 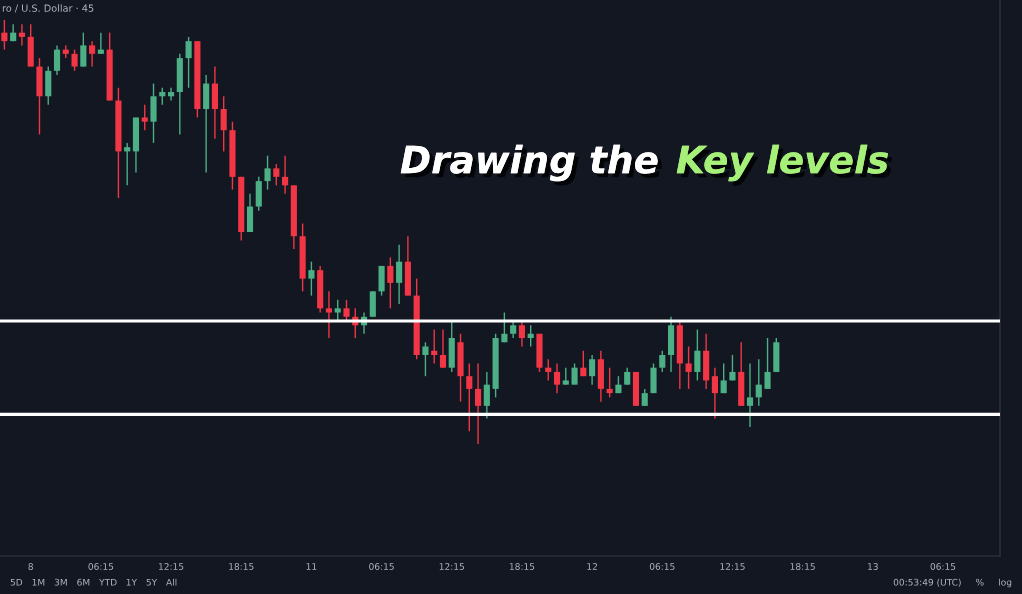 What do you see at coordinates (311, 566) in the screenshot?
I see `x-tick-label: 11` at bounding box center [311, 566].